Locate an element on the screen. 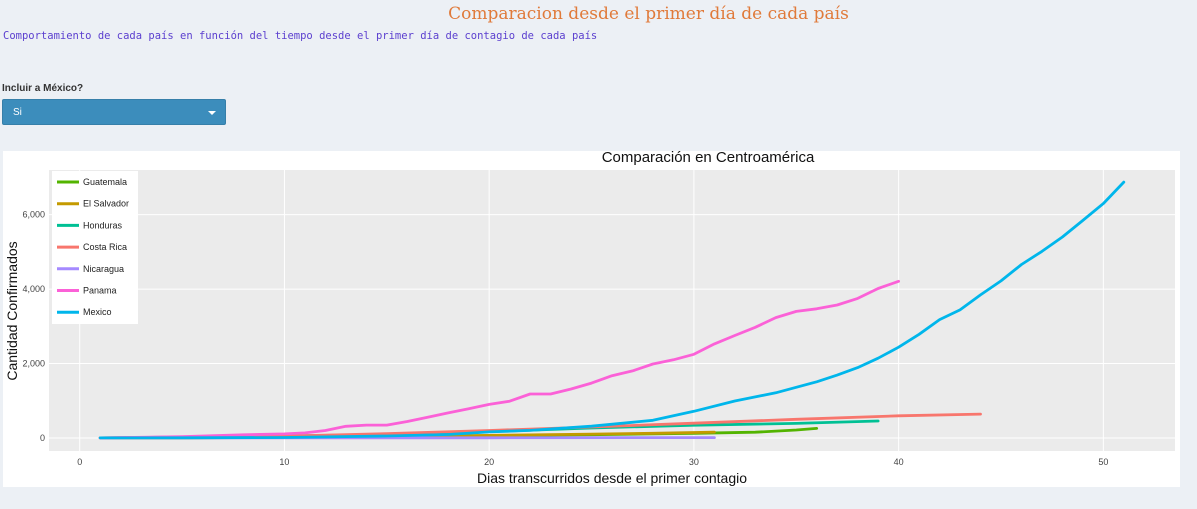  legend-label: Nicaragua is located at coordinates (103, 269).